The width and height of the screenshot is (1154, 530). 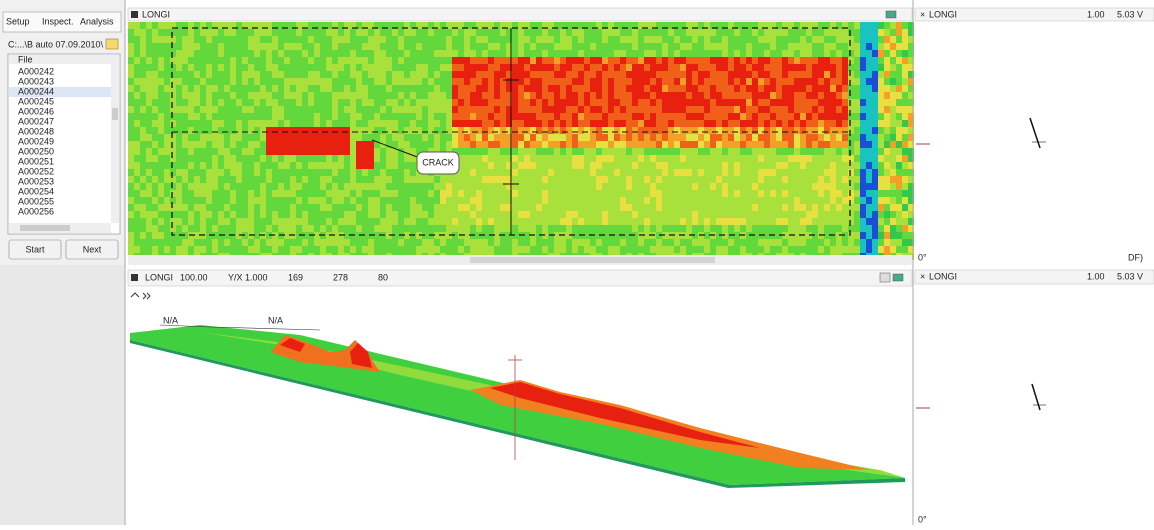 What do you see at coordinates (58, 21) in the screenshot?
I see `tab: Inspect.` at bounding box center [58, 21].